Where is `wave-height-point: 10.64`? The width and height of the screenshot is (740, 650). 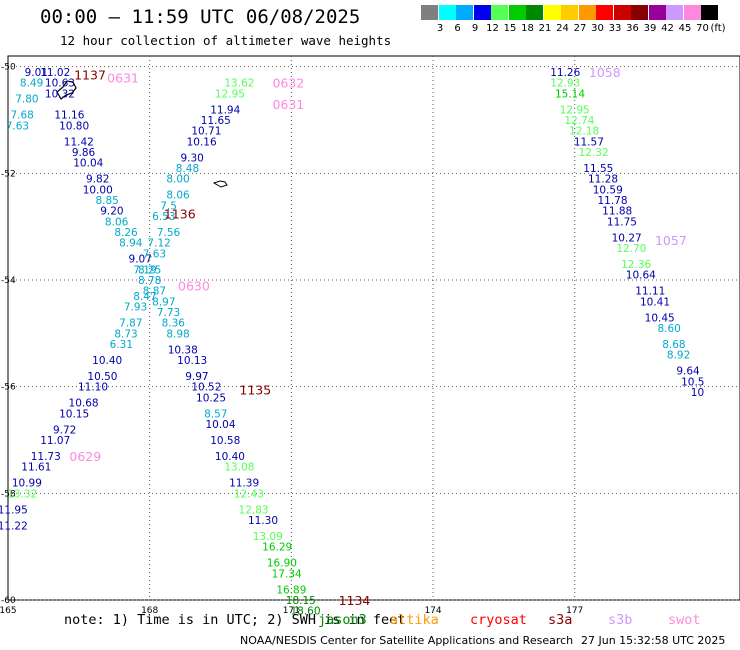 wave-height-point: 10.64 is located at coordinates (641, 276).